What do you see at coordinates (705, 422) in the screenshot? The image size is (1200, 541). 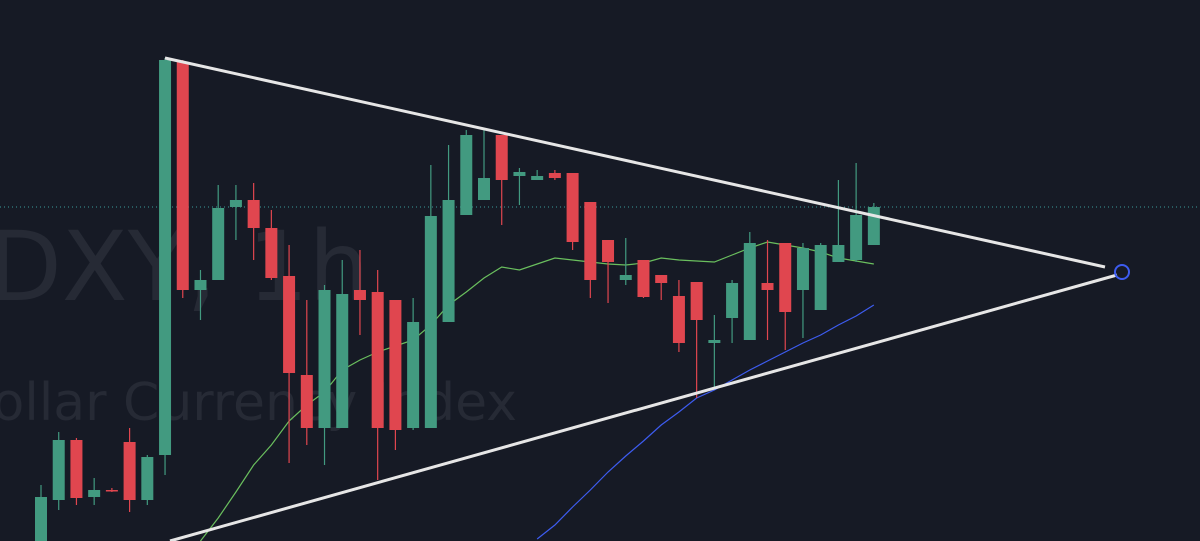 I see `moving-average` at bounding box center [705, 422].